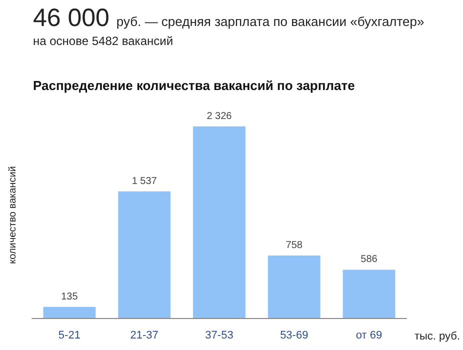  I want to click on chart-title: Распределение количества вакансий по зарплате, so click(194, 85).